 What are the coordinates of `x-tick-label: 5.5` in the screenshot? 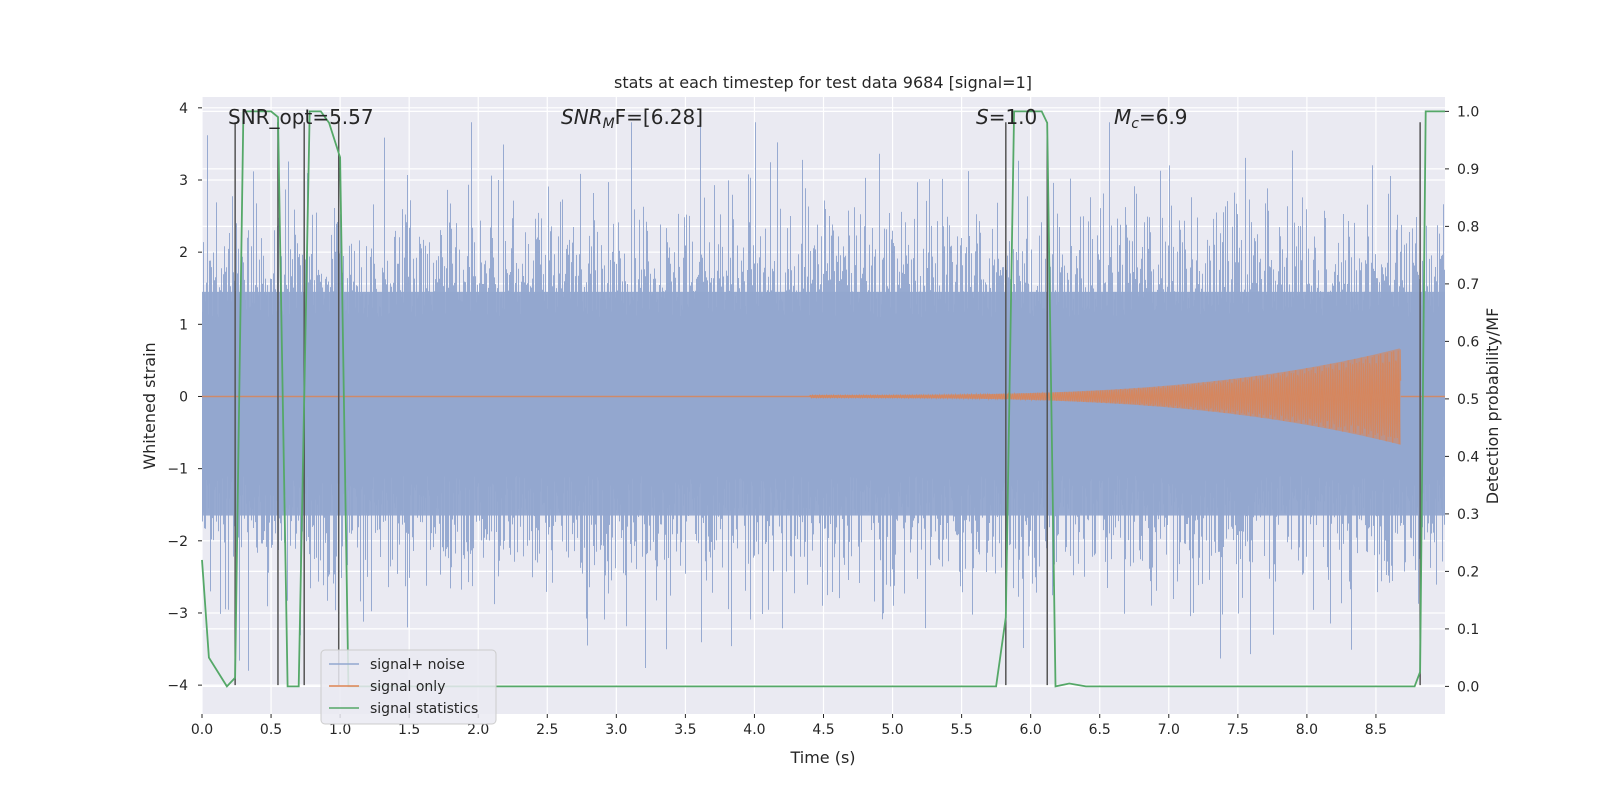 It's located at (961, 730).